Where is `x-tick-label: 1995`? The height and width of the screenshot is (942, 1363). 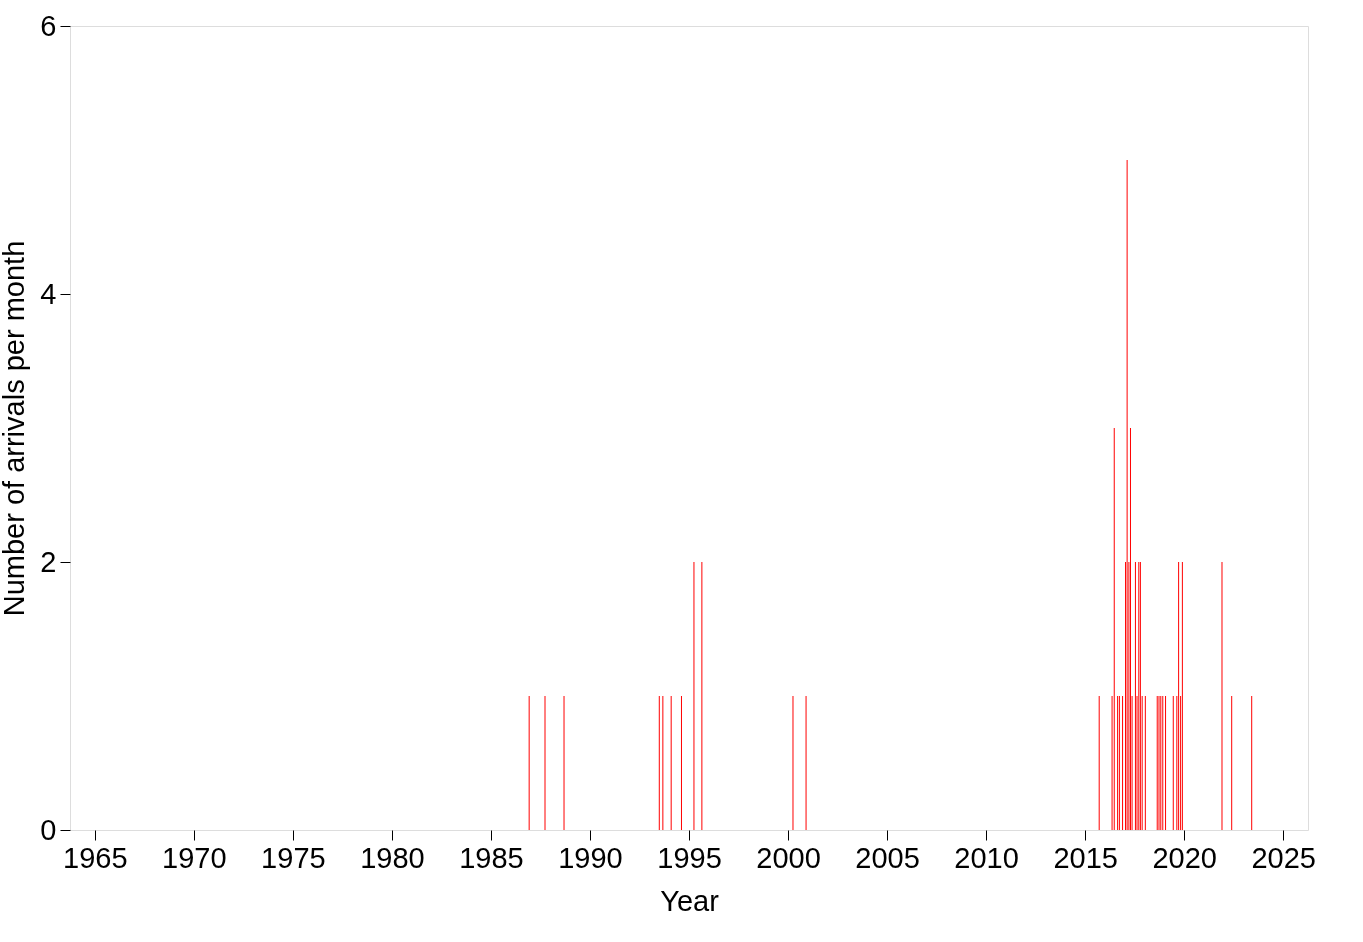 x-tick-label: 1995 is located at coordinates (689, 857).